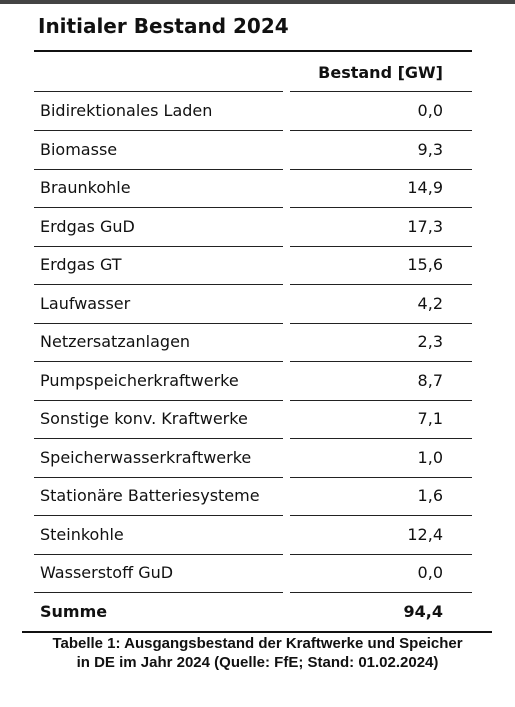 The width and height of the screenshot is (515, 707). What do you see at coordinates (81, 264) in the screenshot?
I see `row-label: Erdgas GT` at bounding box center [81, 264].